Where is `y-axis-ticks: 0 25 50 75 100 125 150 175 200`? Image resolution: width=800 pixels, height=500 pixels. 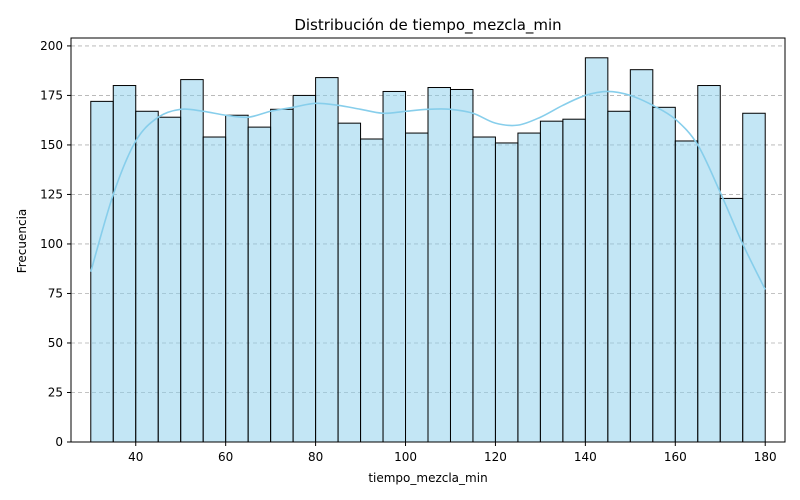
y-axis-ticks: 0 25 50 75 100 125 150 175 200 is located at coordinates (55, 244).